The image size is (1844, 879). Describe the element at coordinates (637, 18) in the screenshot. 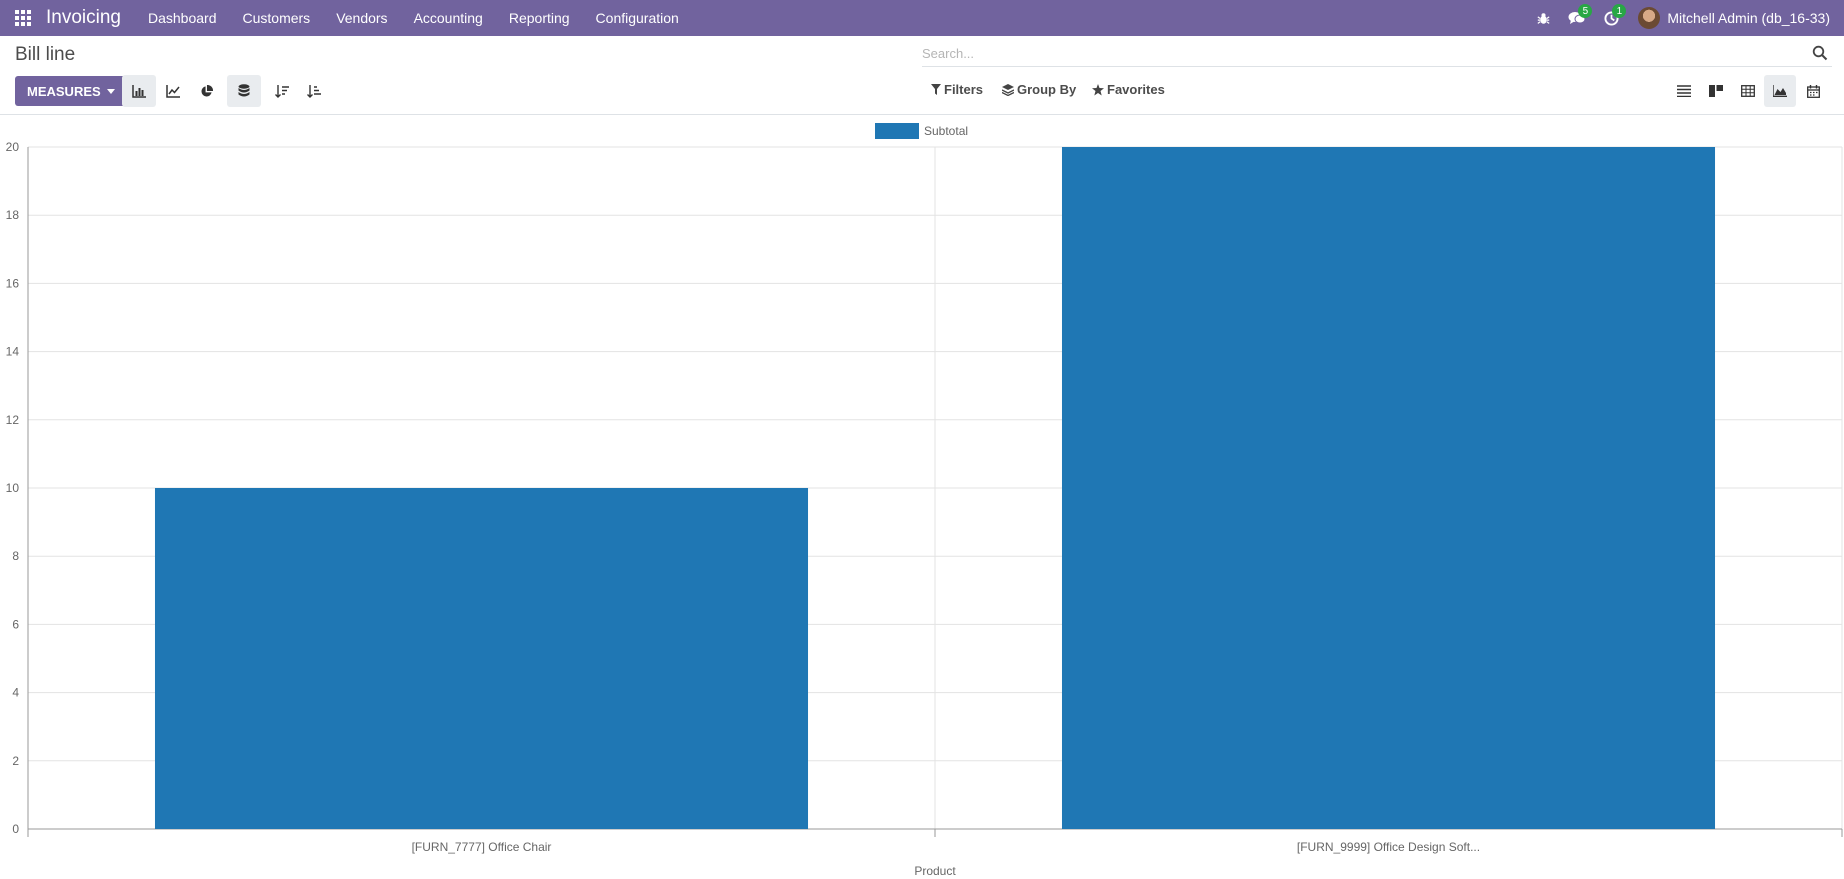

I see `menu-configuration: Configuration` at that location.